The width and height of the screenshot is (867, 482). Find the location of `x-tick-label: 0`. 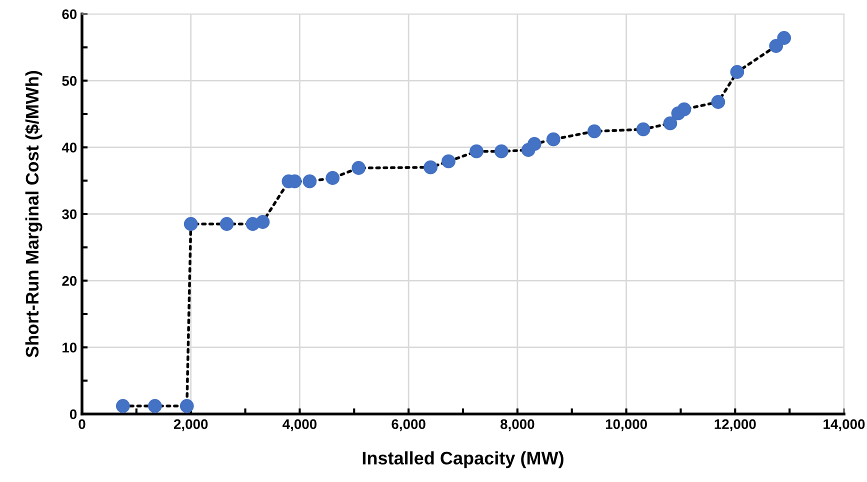

x-tick-label: 0 is located at coordinates (82, 424).